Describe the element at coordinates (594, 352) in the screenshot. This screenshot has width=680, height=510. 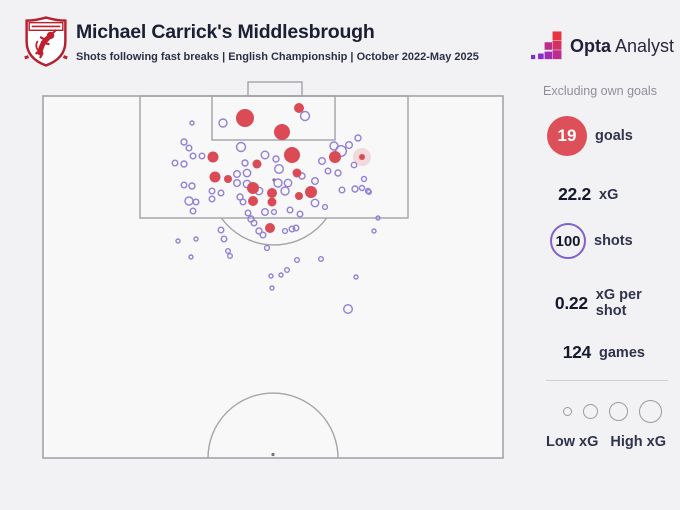
I see `stat-games: 124 games` at that location.